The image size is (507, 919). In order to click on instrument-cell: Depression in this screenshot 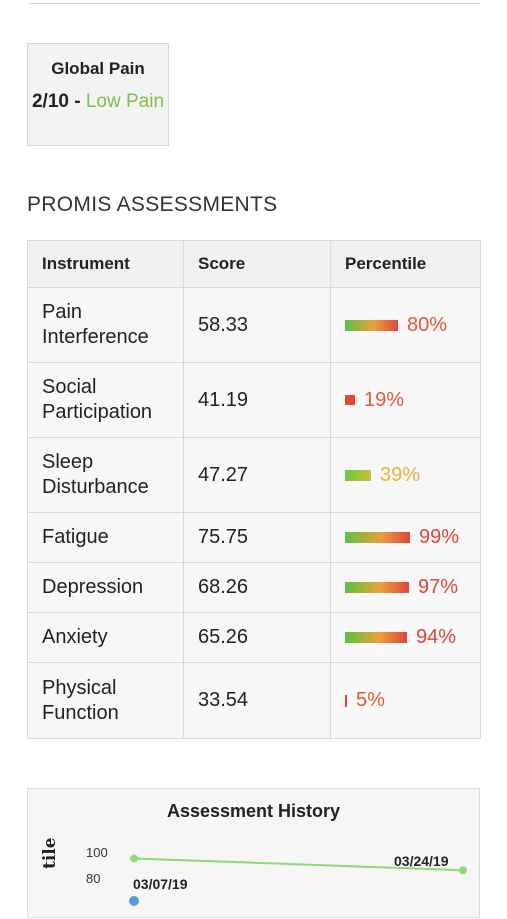, I will do `click(105, 587)`.